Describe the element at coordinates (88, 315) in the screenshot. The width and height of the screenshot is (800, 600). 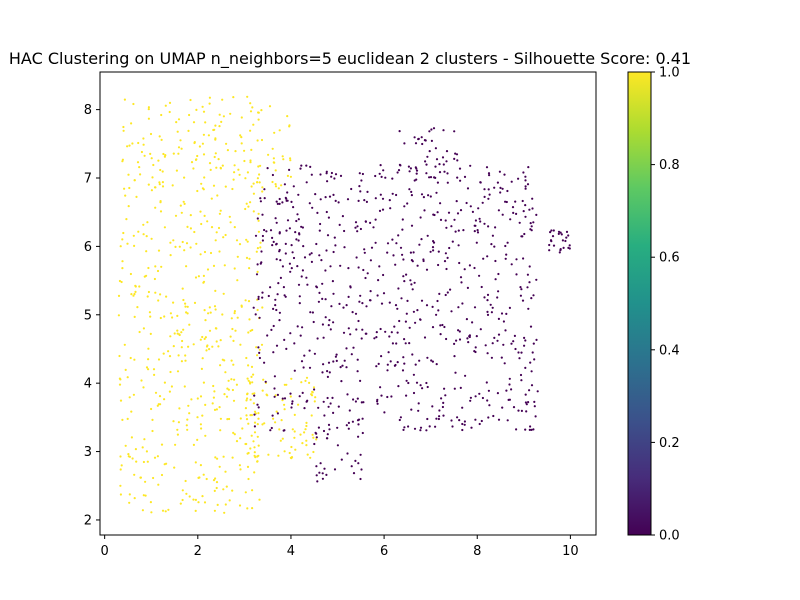
I see `y-tick-label: 5` at that location.